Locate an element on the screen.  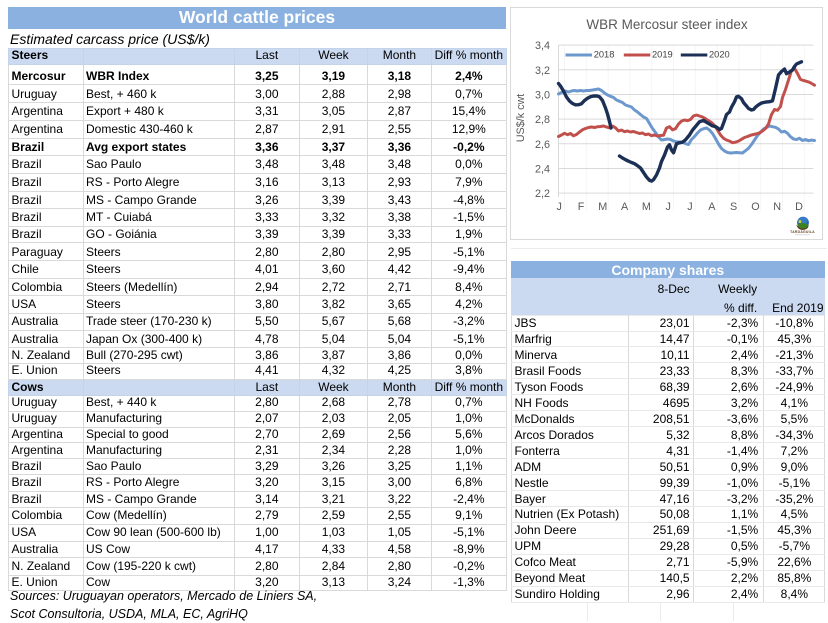
svg-text: D is located at coordinates (799, 207).